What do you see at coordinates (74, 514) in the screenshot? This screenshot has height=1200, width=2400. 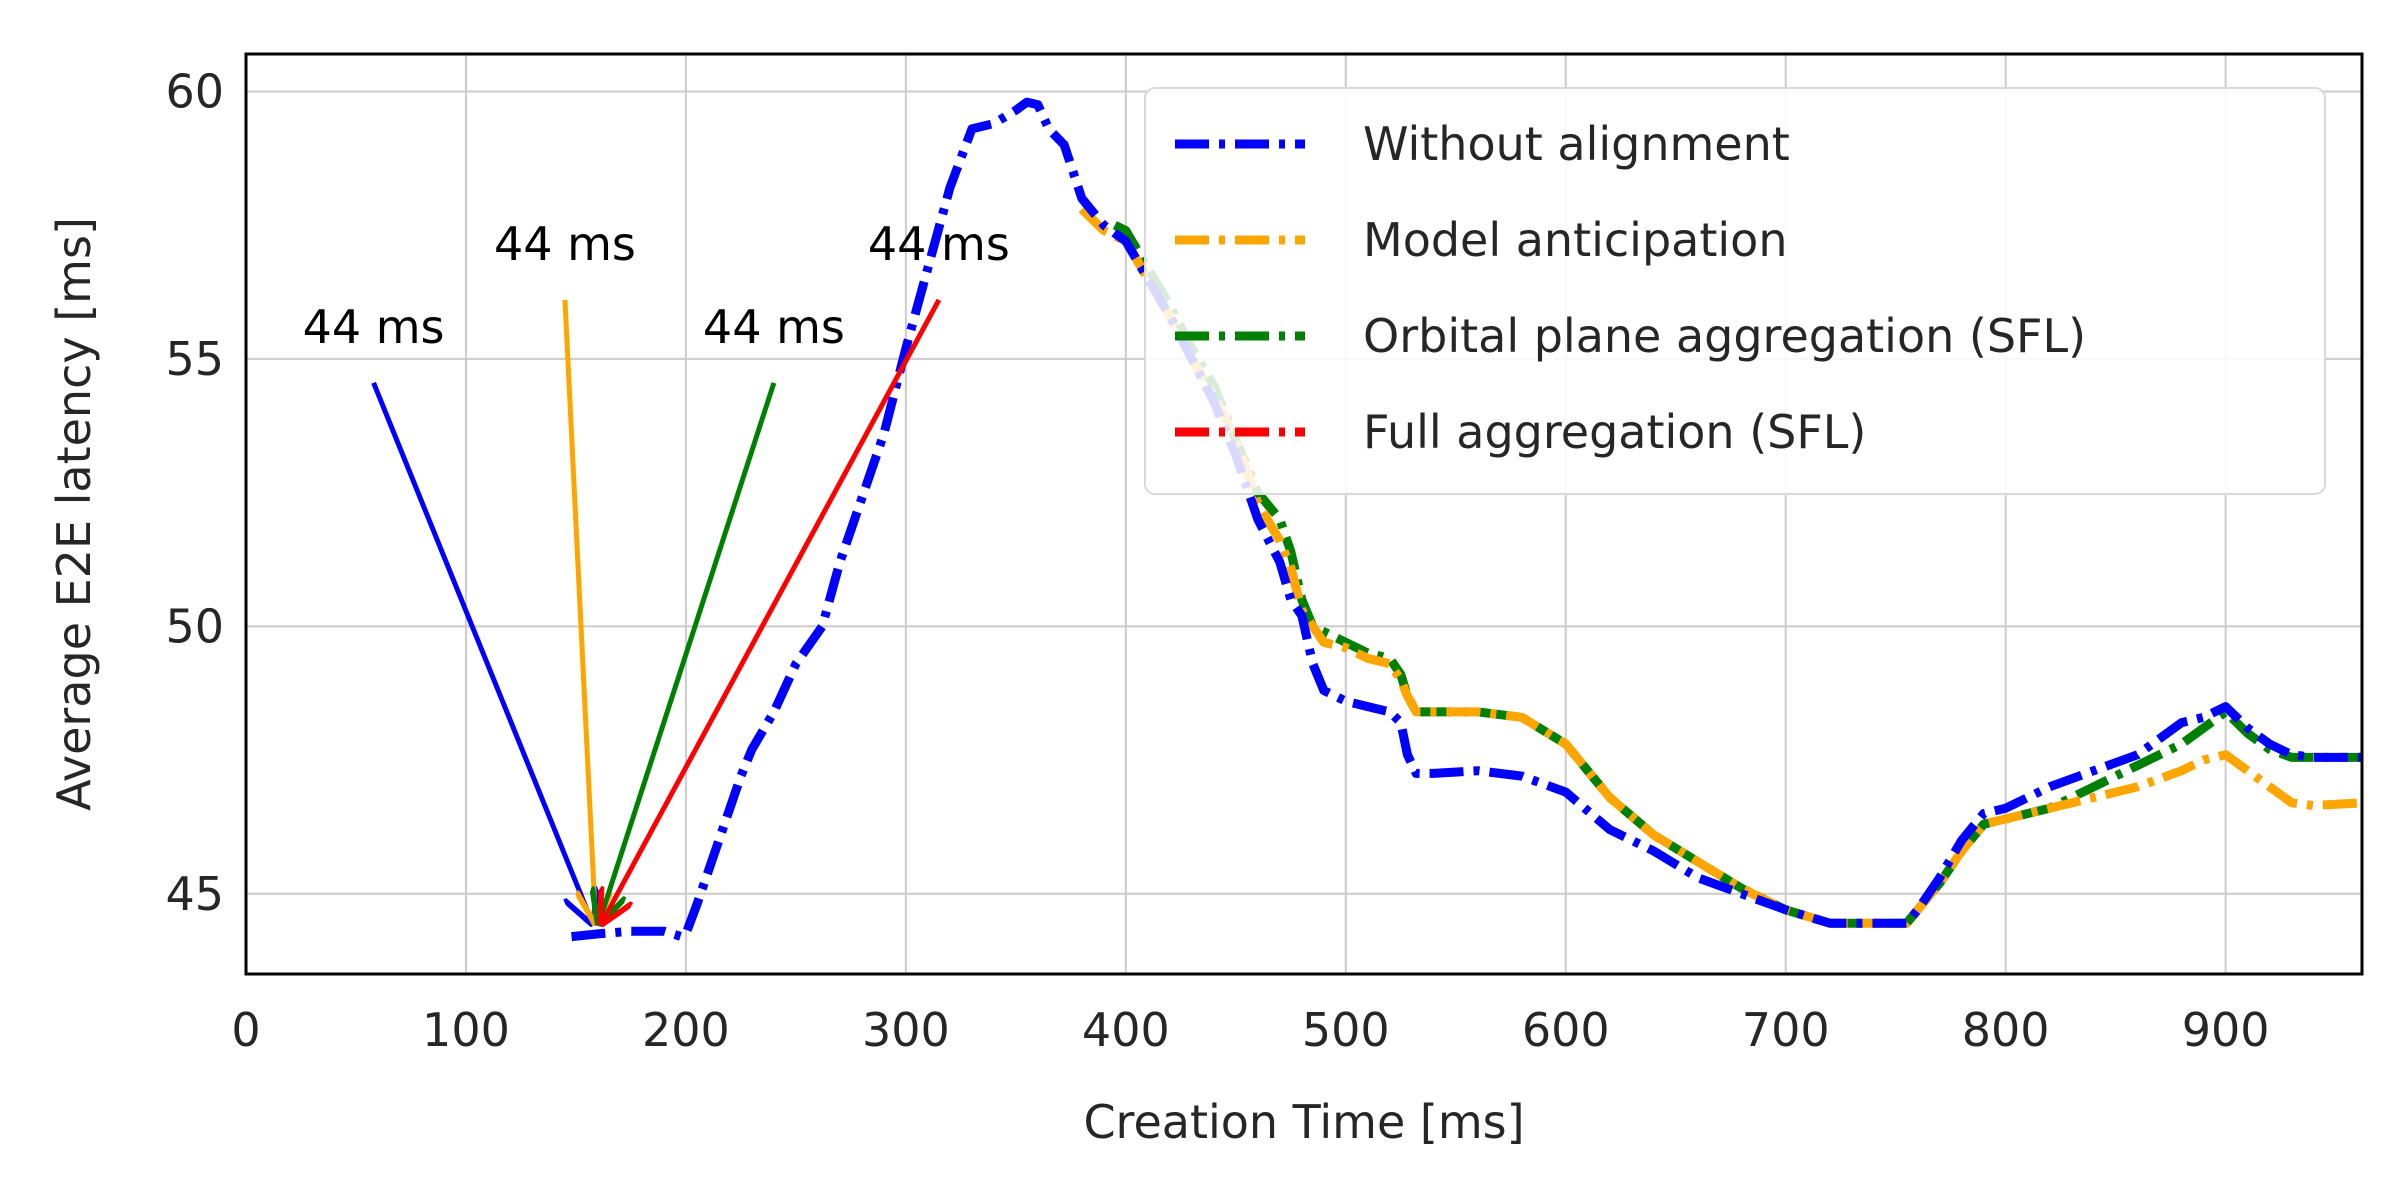 I see `y-axis-label: Average E2E latency [ms]` at bounding box center [74, 514].